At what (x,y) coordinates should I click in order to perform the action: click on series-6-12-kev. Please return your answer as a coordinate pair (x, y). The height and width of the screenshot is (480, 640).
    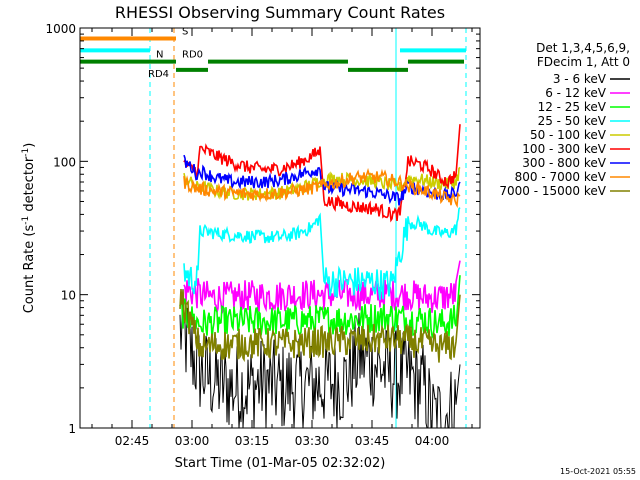
    Looking at the image, I should click on (322, 287).